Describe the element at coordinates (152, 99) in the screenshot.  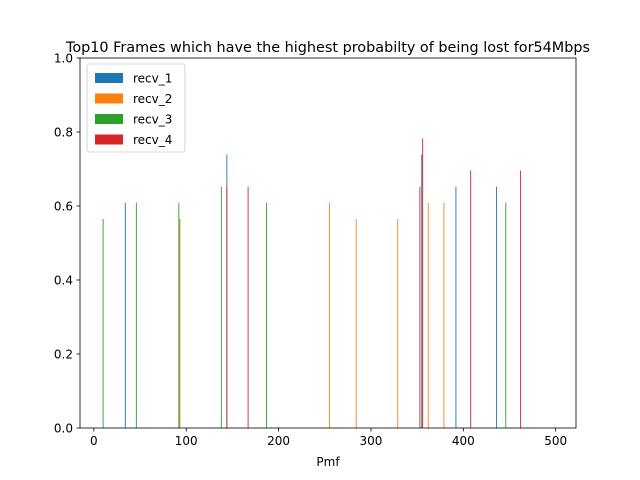
I see `legend-label-recv-2: recv_2` at that location.